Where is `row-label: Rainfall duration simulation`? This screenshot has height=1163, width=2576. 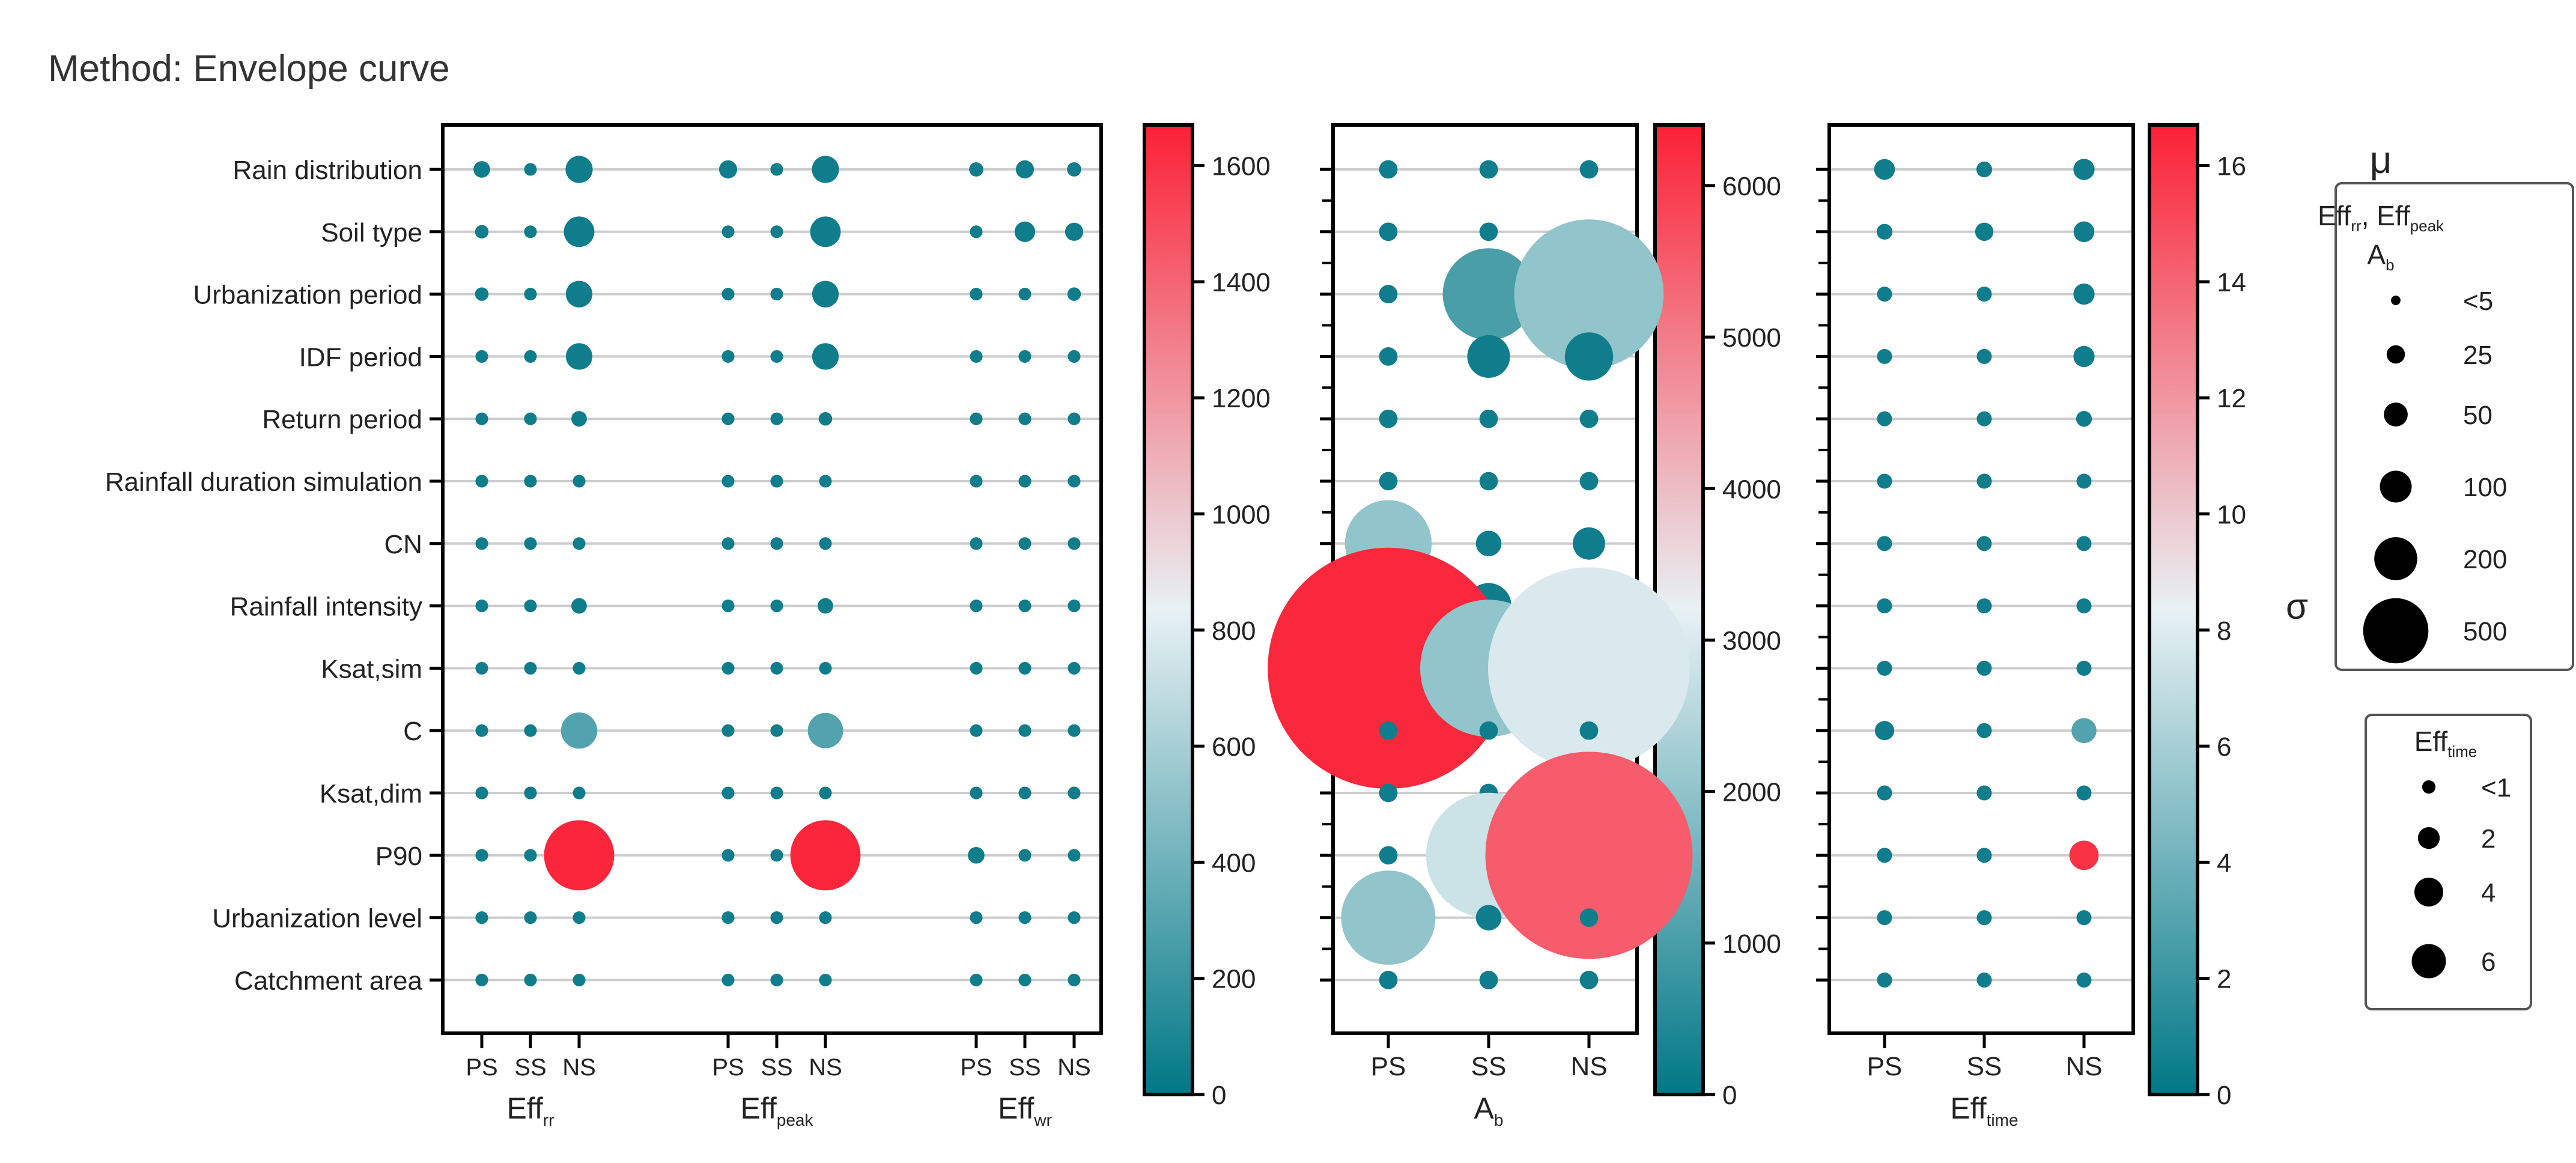 row-label: Rainfall duration simulation is located at coordinates (263, 482).